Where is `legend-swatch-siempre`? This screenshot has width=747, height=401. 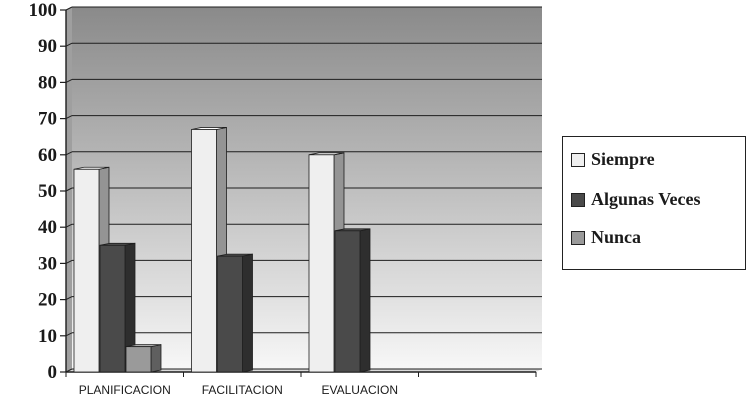 legend-swatch-siempre is located at coordinates (578, 159).